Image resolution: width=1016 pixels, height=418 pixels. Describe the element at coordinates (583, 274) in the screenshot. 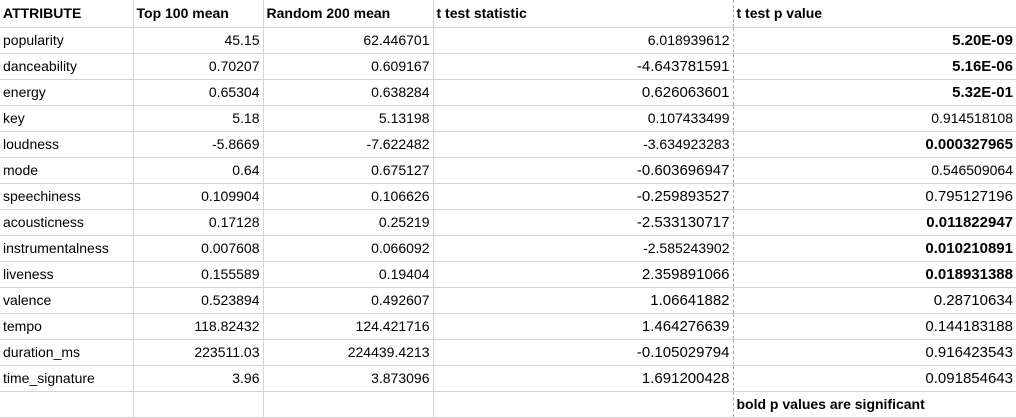

I see `t-statistic-cell: 2.359891066` at that location.